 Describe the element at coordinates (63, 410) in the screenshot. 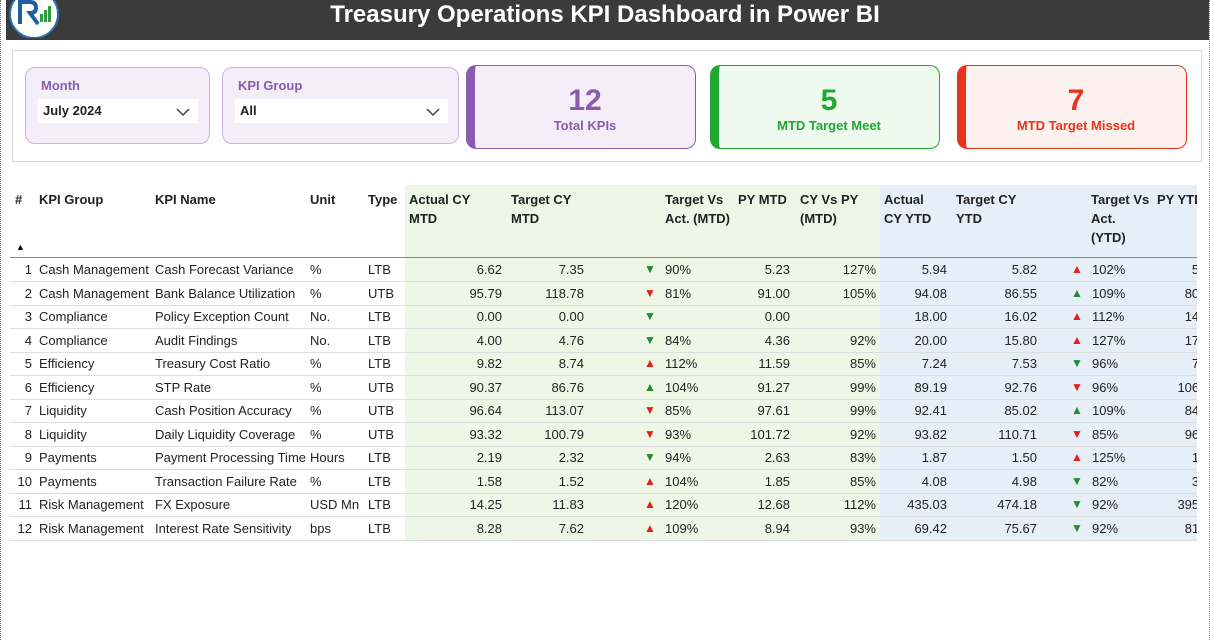

I see `table-cell: Liquidity` at that location.